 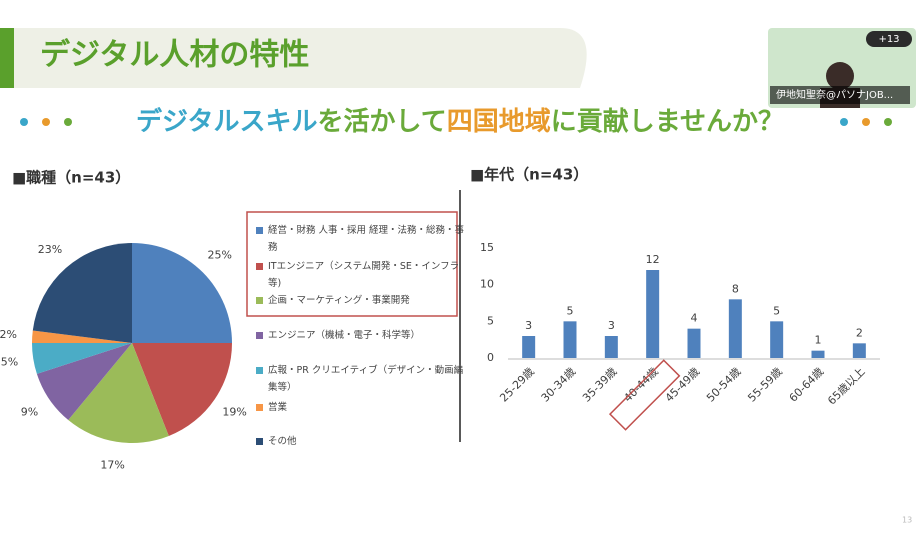 I want to click on legend-item: その他, so click(x=362, y=441).